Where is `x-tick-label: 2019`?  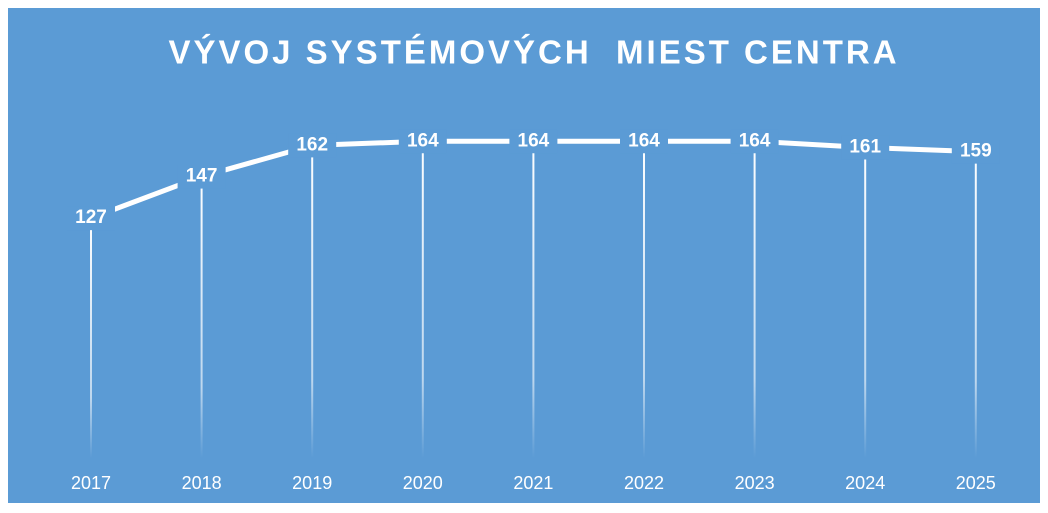 x-tick-label: 2019 is located at coordinates (312, 483).